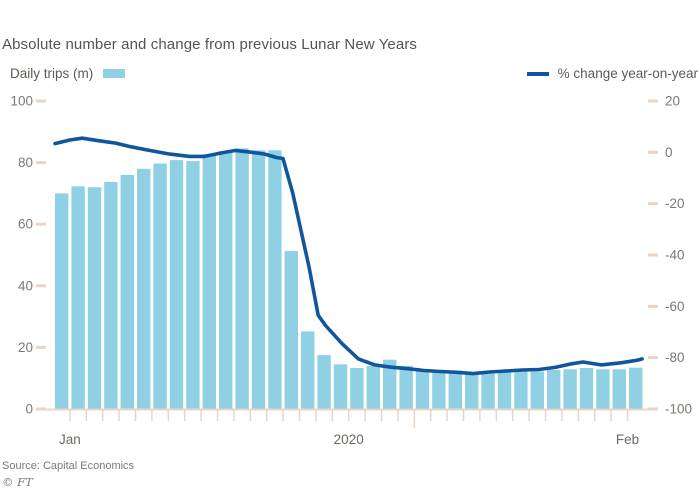 Image resolution: width=700 pixels, height=489 pixels. I want to click on x-axis-date-label: Jan, so click(70, 439).